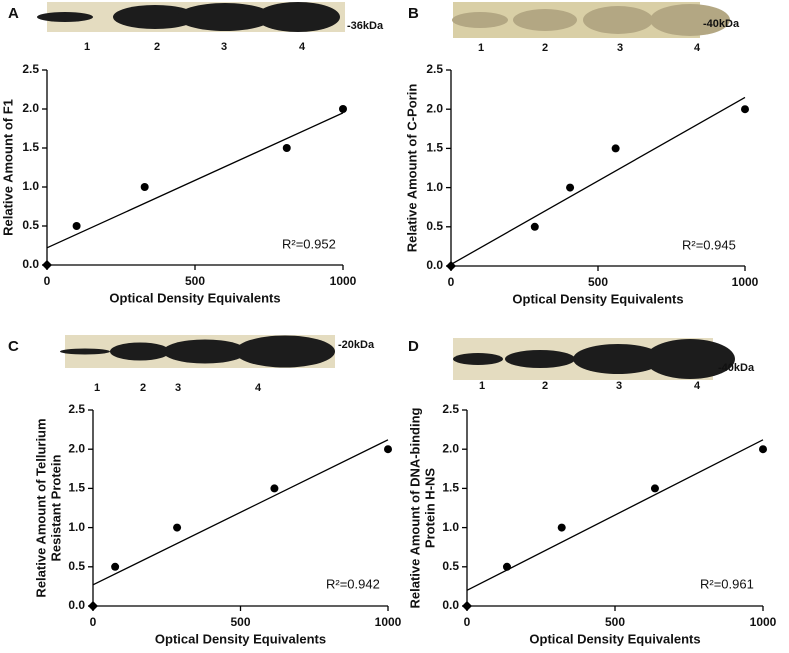  Describe the element at coordinates (55, 507) in the screenshot. I see `y-axis-label: Resistant Protein` at that location.